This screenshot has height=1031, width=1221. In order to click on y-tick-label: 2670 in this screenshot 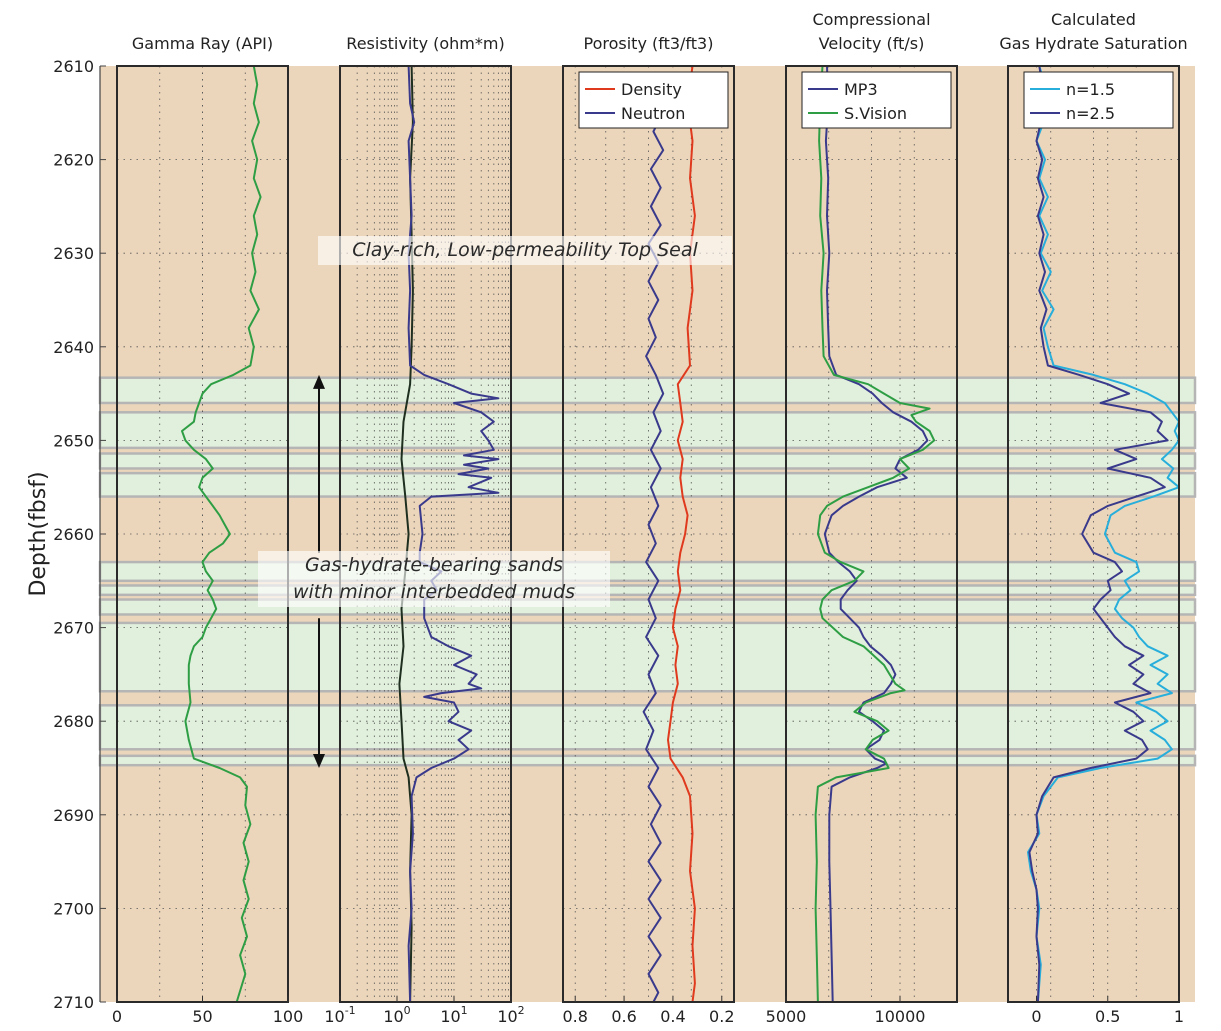, I will do `click(73, 628)`.